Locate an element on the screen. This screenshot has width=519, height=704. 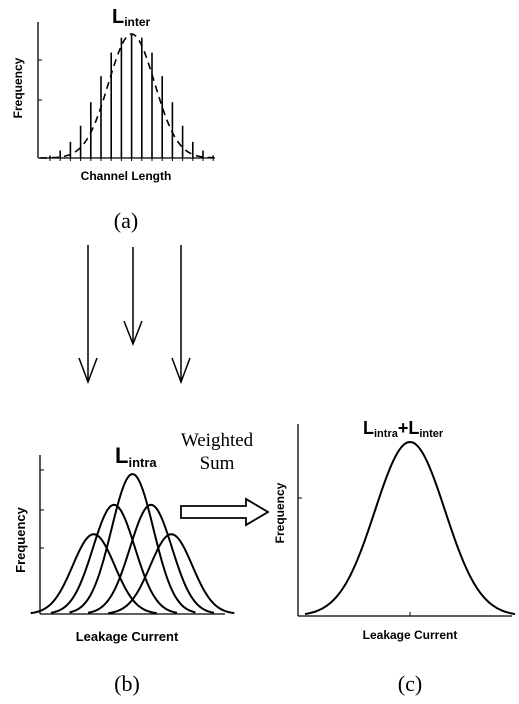
panel-b-xlabel: Leakage Current is located at coordinates (127, 636).